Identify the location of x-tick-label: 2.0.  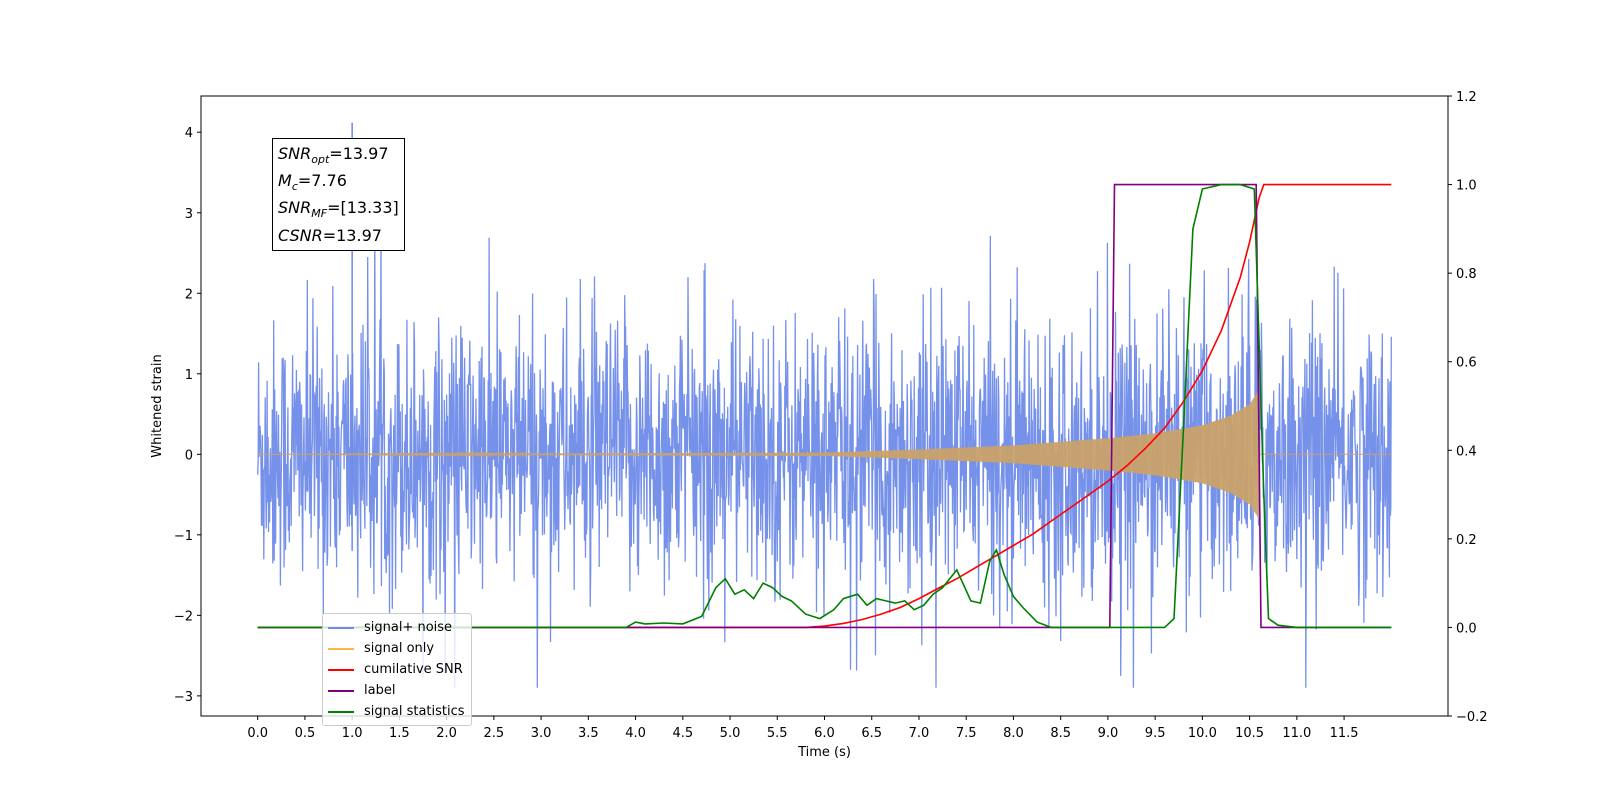
(446, 733).